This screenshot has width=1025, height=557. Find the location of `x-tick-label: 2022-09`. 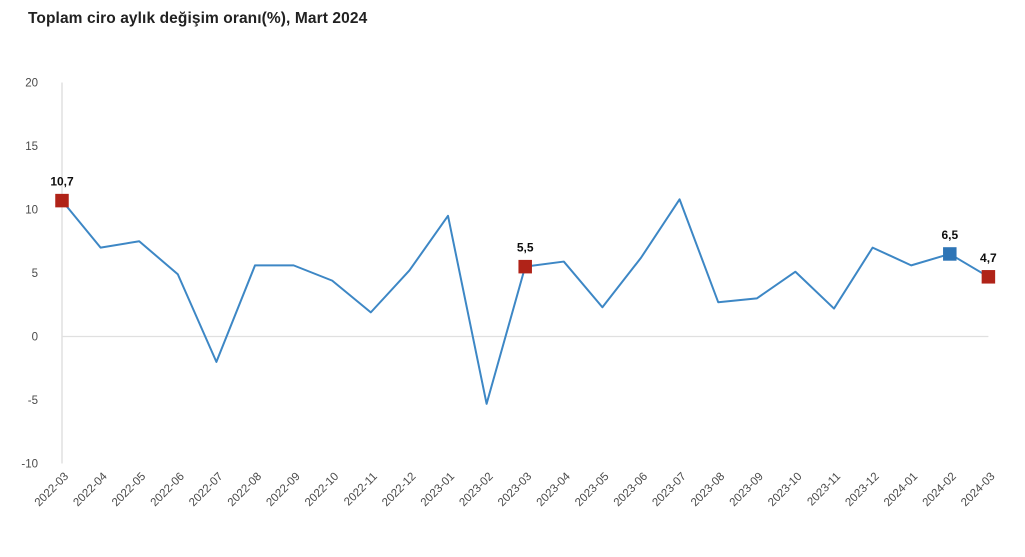

x-tick-label: 2022-09 is located at coordinates (283, 490).